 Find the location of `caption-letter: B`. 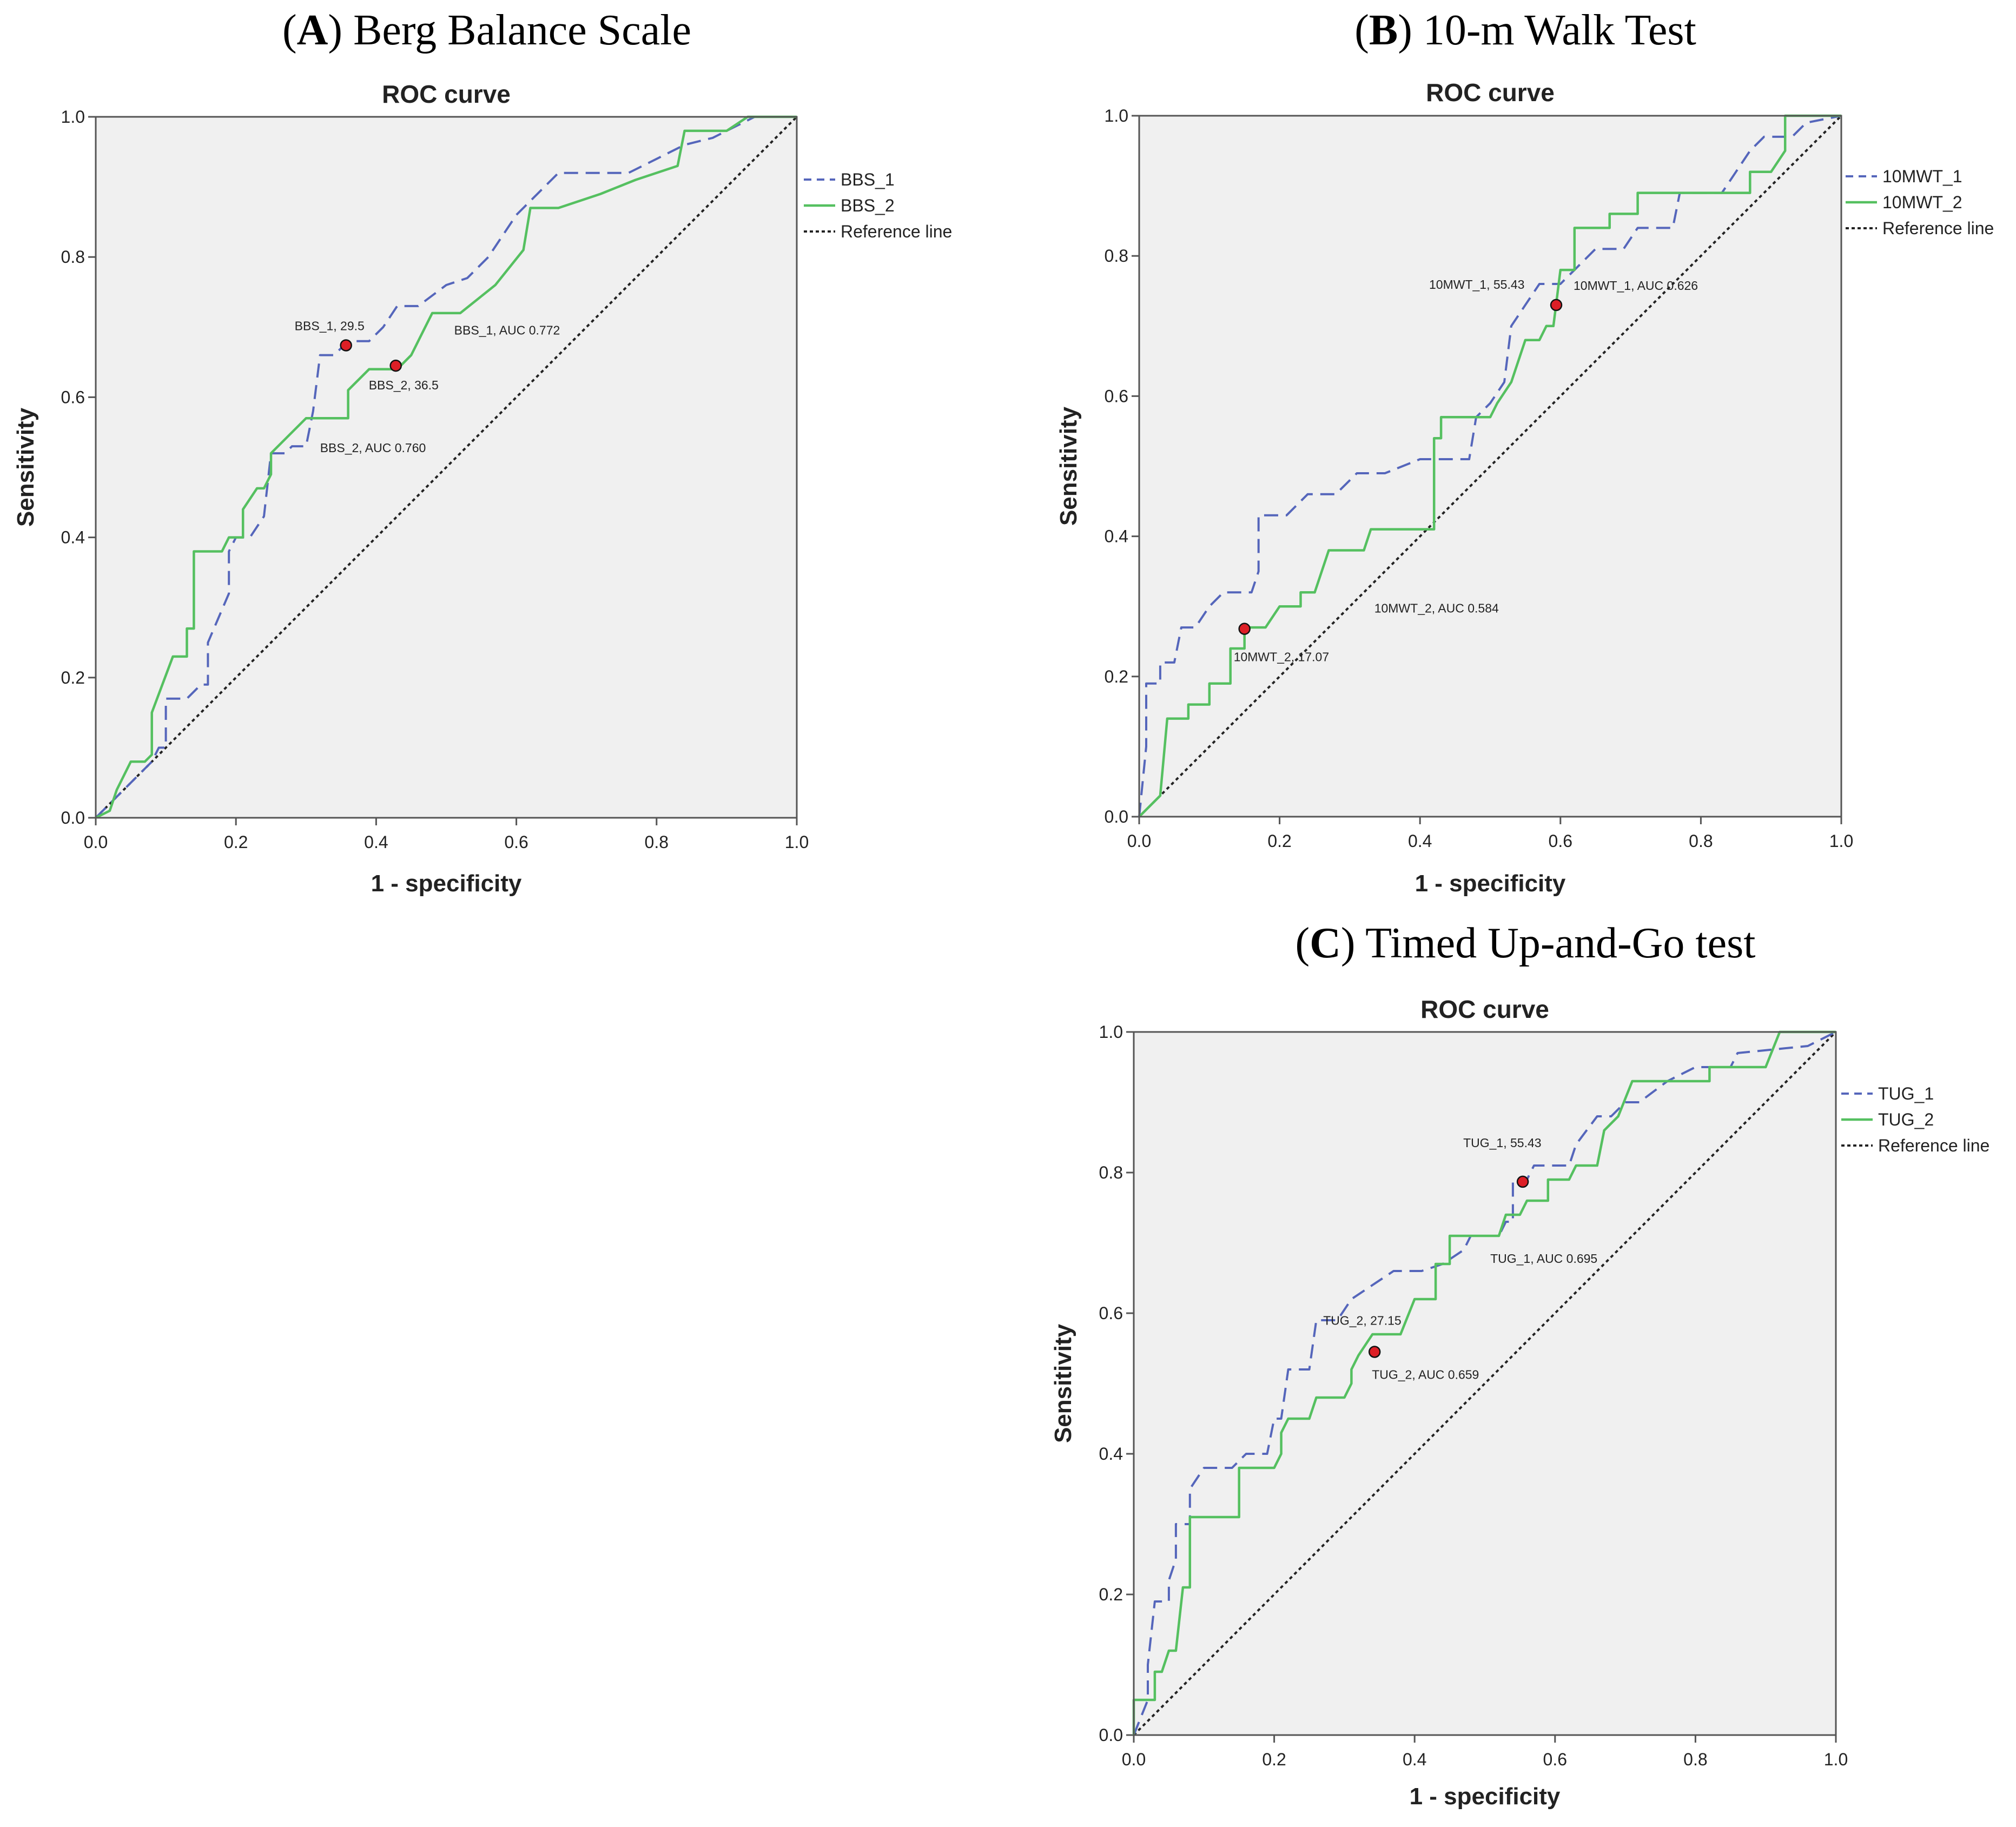

caption-letter: B is located at coordinates (1384, 30).